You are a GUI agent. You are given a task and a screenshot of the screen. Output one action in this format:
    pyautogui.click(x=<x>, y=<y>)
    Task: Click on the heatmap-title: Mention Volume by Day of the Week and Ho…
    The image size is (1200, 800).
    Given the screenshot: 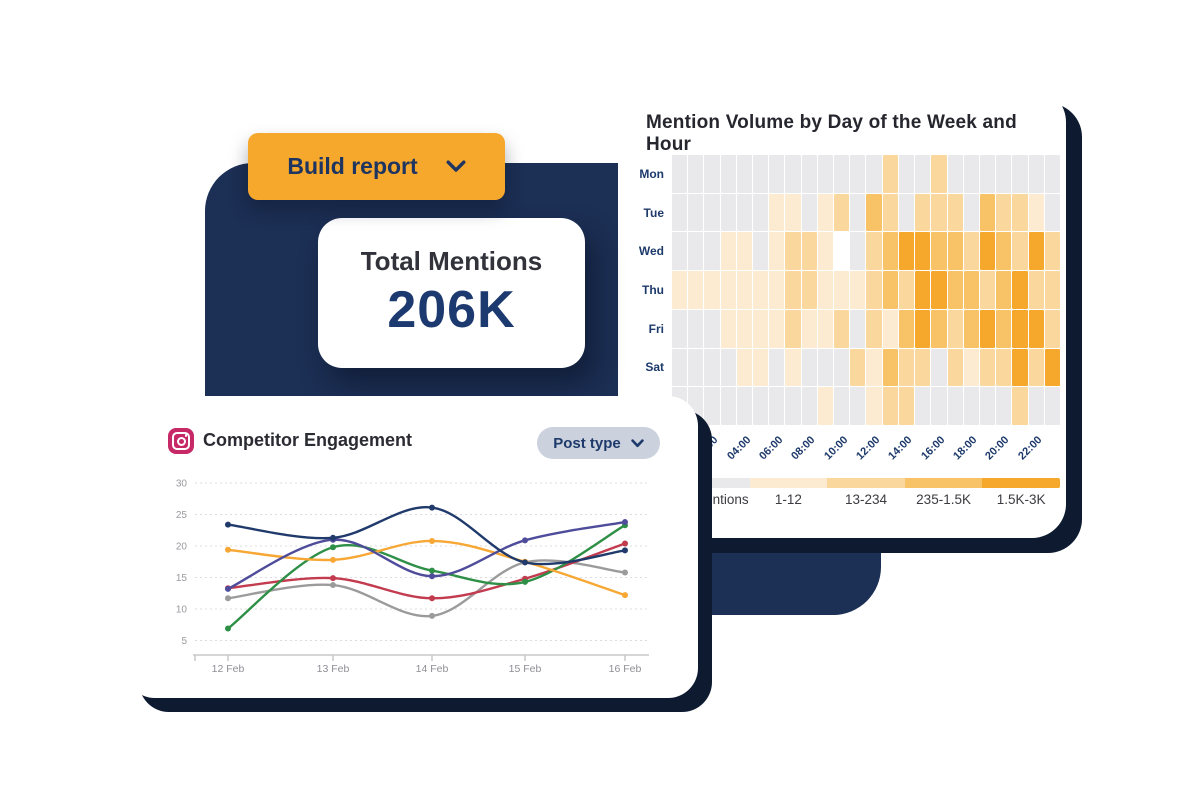 What is the action you would take?
    pyautogui.click(x=831, y=133)
    